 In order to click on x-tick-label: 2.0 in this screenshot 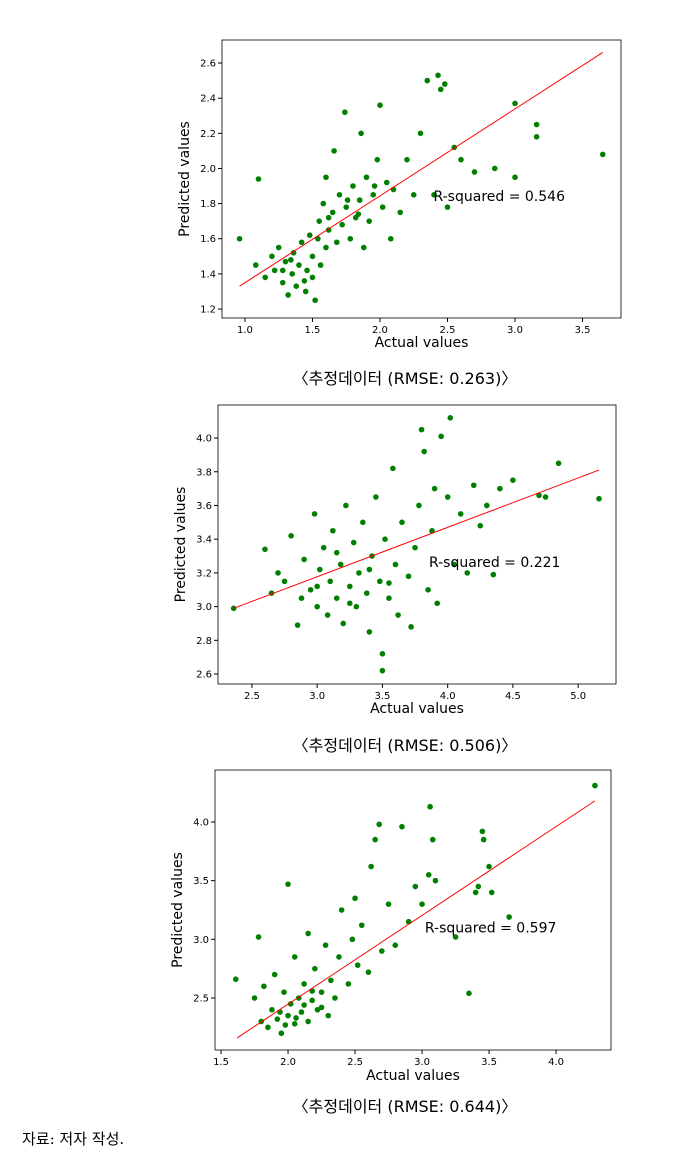, I will do `click(380, 330)`.